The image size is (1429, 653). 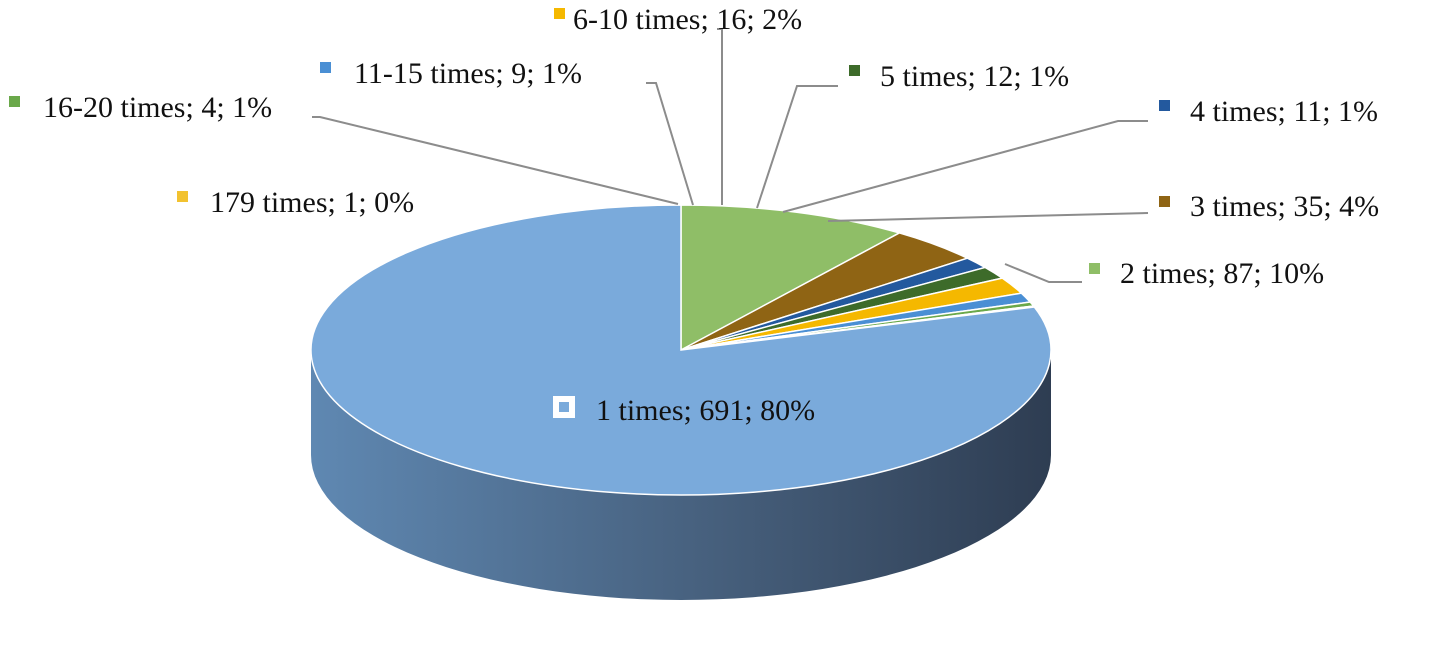 What do you see at coordinates (14, 101) in the screenshot?
I see `legend-swatch-16-20-times` at bounding box center [14, 101].